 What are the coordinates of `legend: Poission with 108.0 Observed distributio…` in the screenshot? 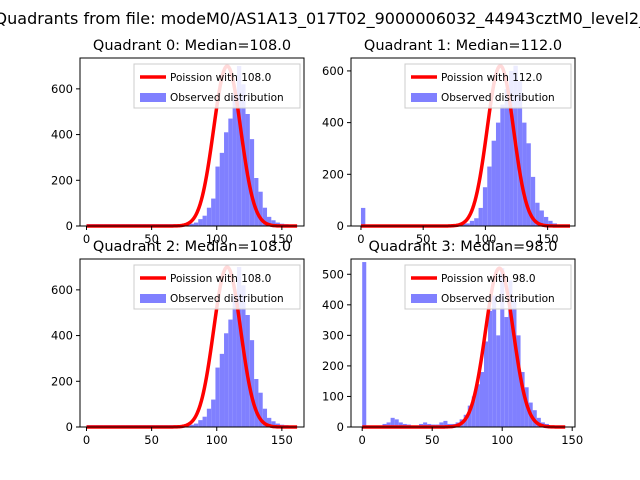 It's located at (217, 287).